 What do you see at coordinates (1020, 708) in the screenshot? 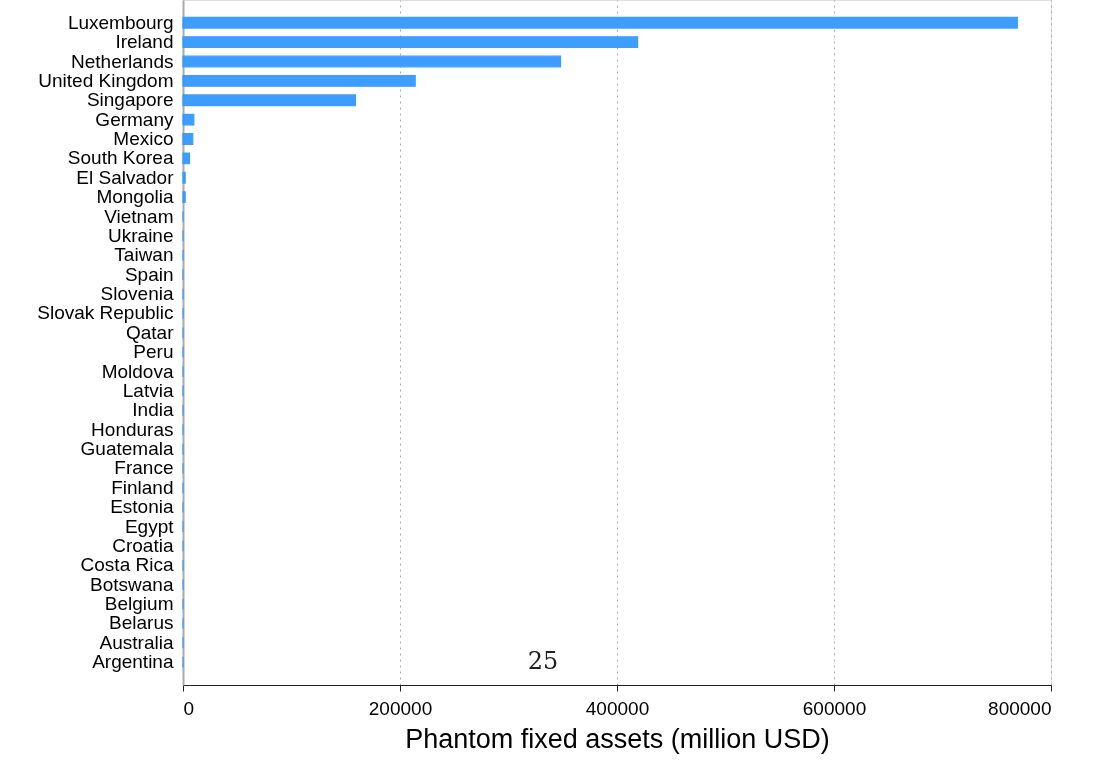
I see `x-tick-label: 800000` at bounding box center [1020, 708].